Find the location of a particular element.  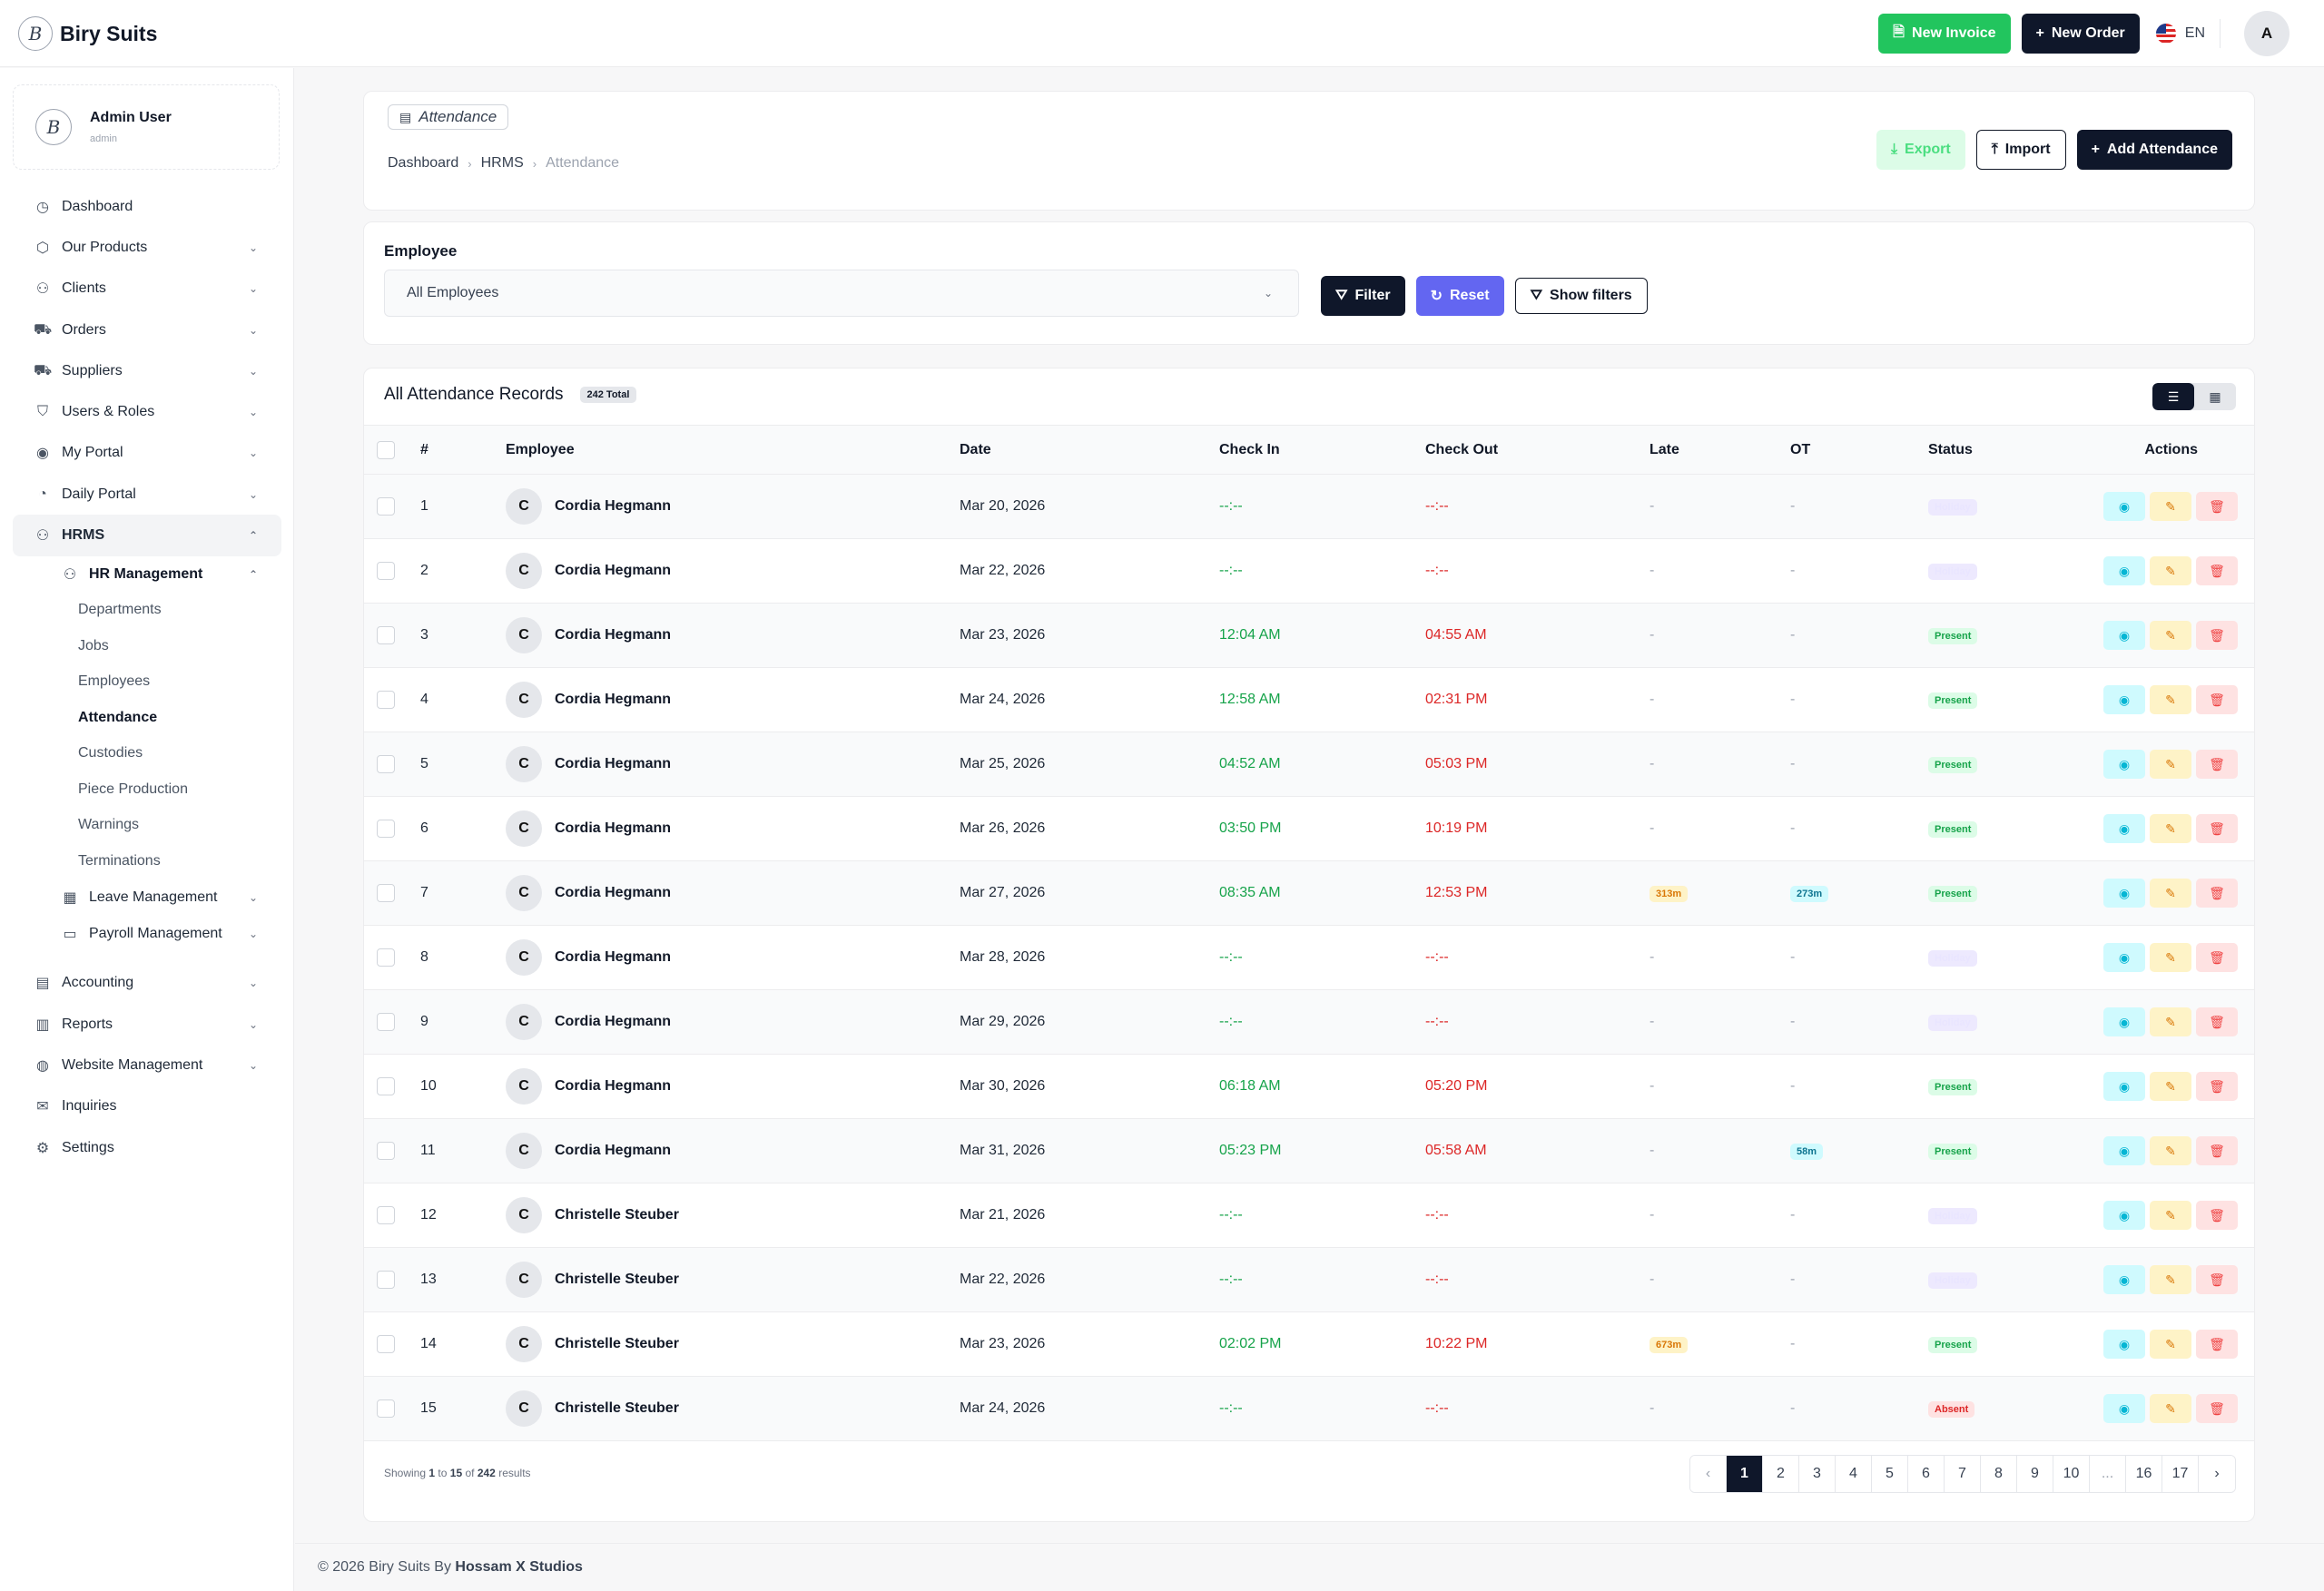

breadcrumb-hrms: HRMS is located at coordinates (502, 163).